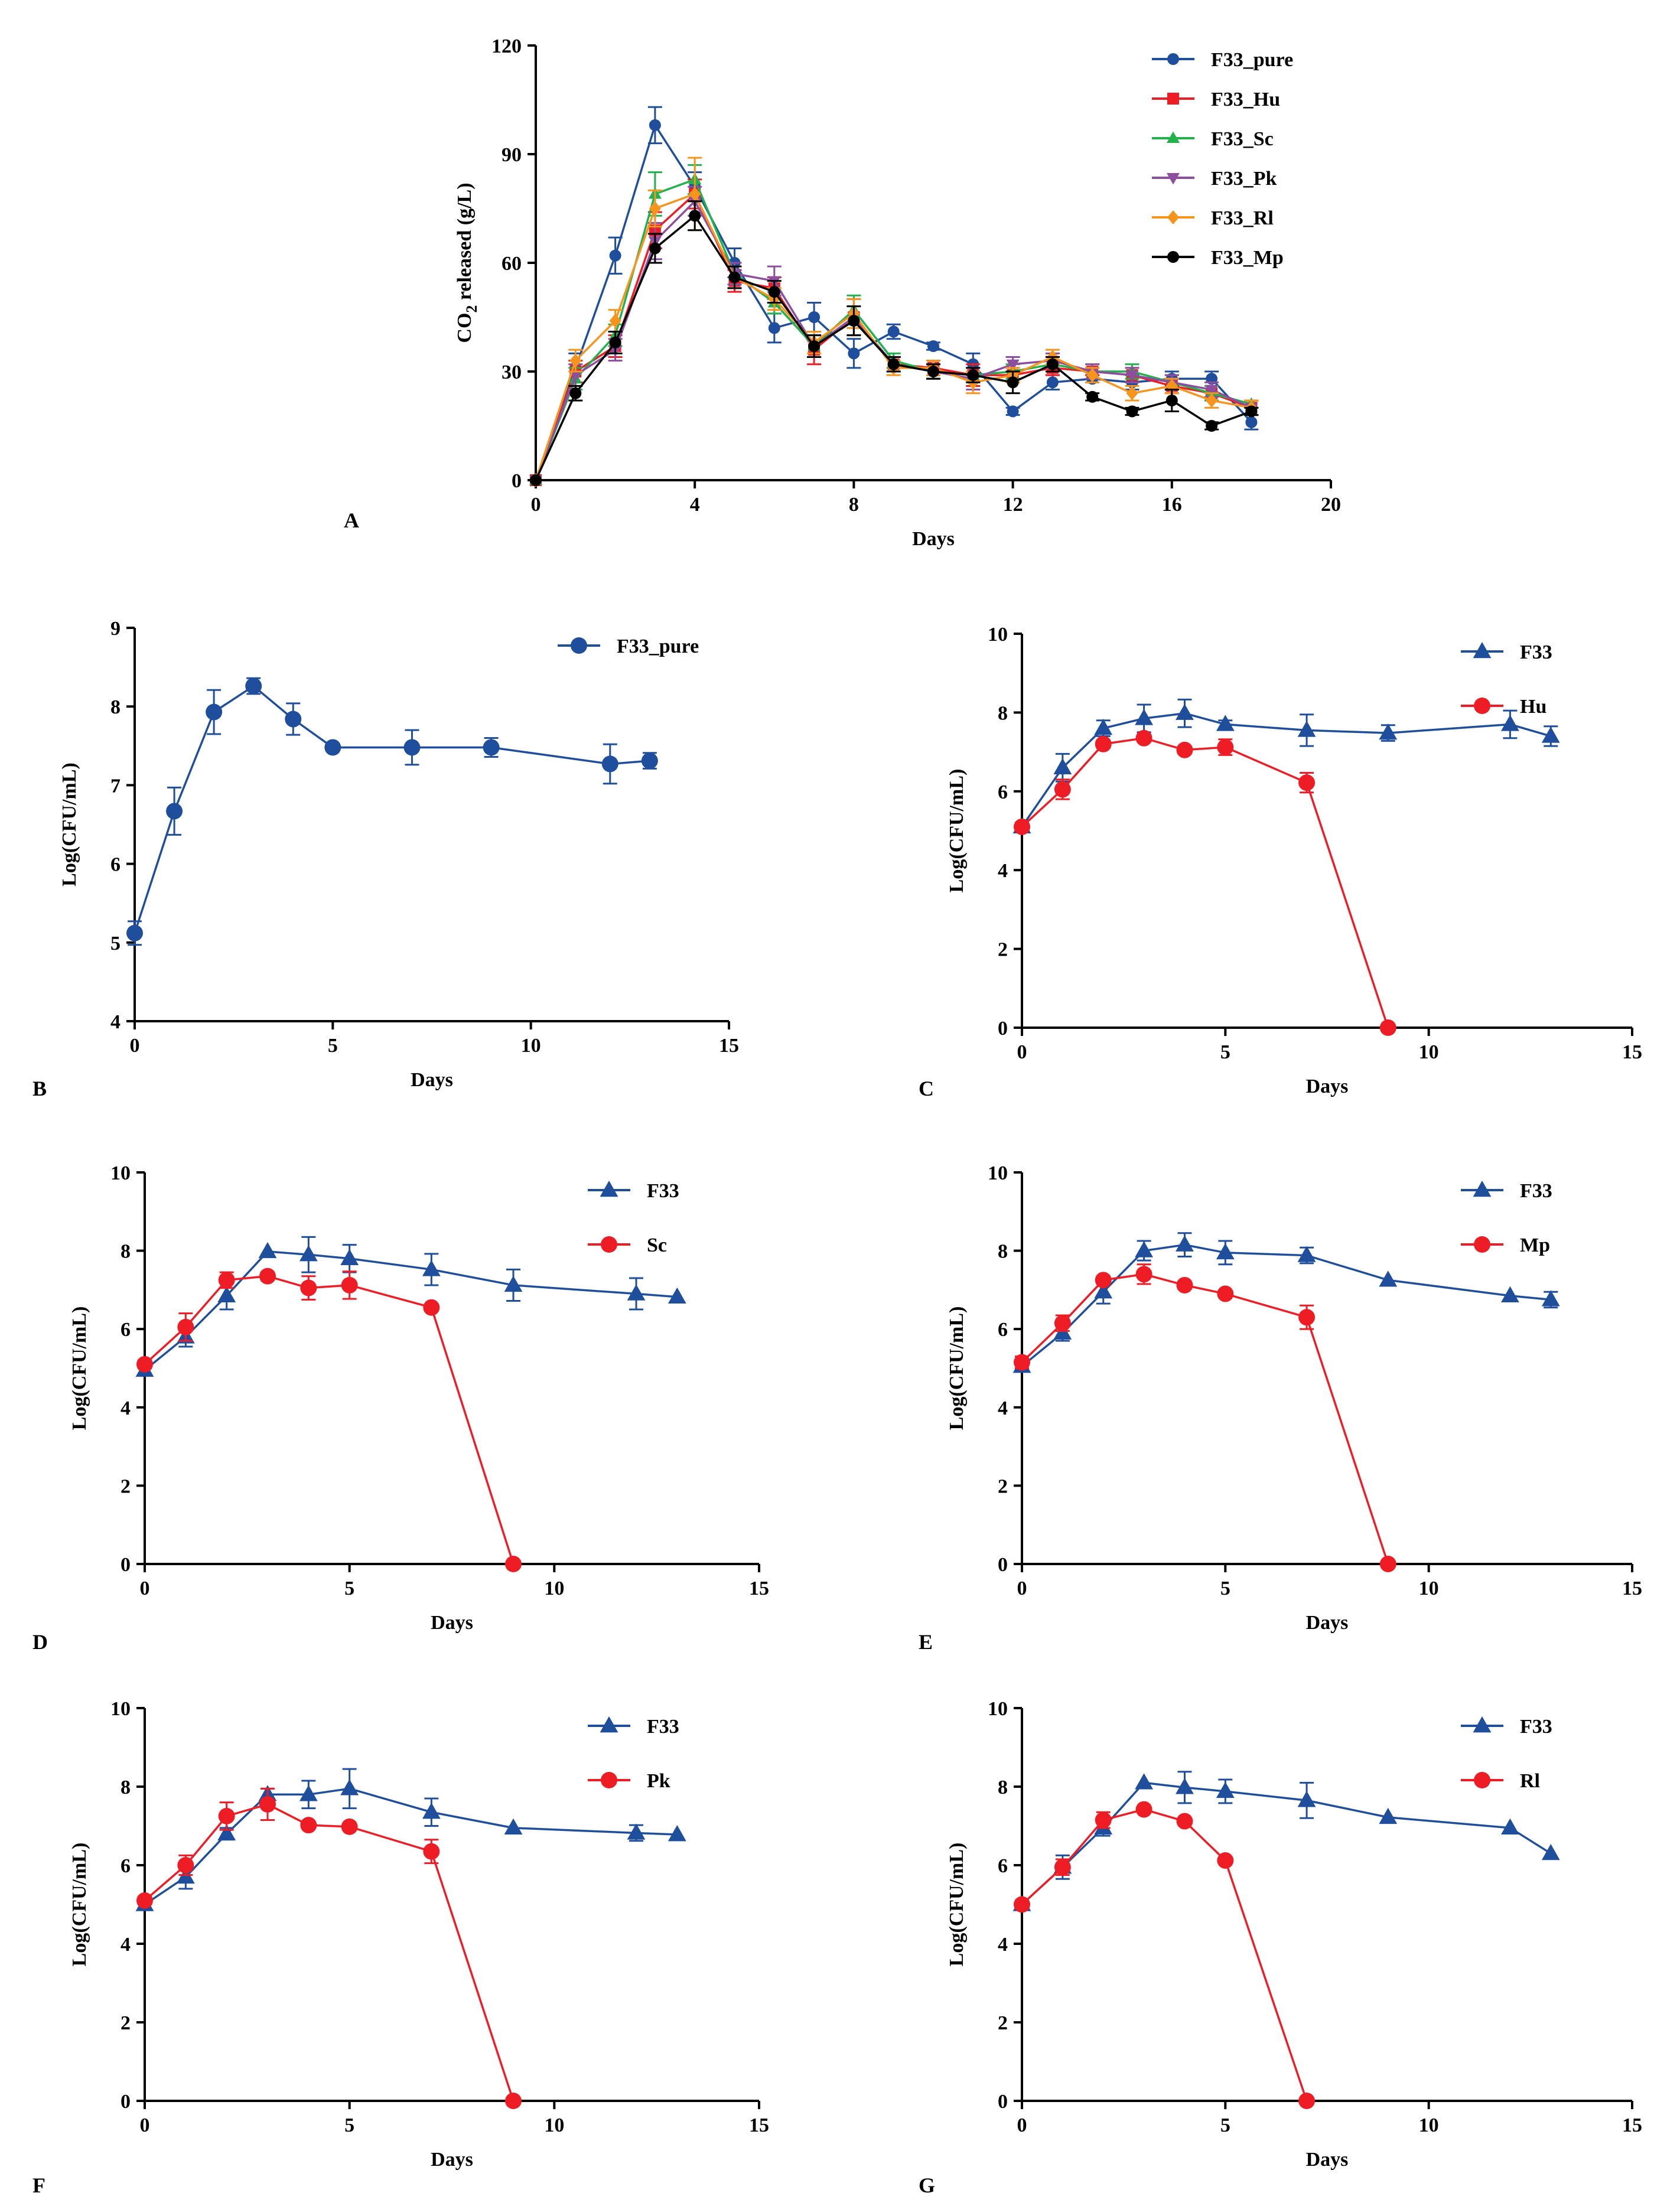 The image size is (1680, 2206). I want to click on panel-g: 0 5 10 15 0 2 4 6 8 10 Days Log(CFU/mL) G F33 Rl, so click(1280, 1947).